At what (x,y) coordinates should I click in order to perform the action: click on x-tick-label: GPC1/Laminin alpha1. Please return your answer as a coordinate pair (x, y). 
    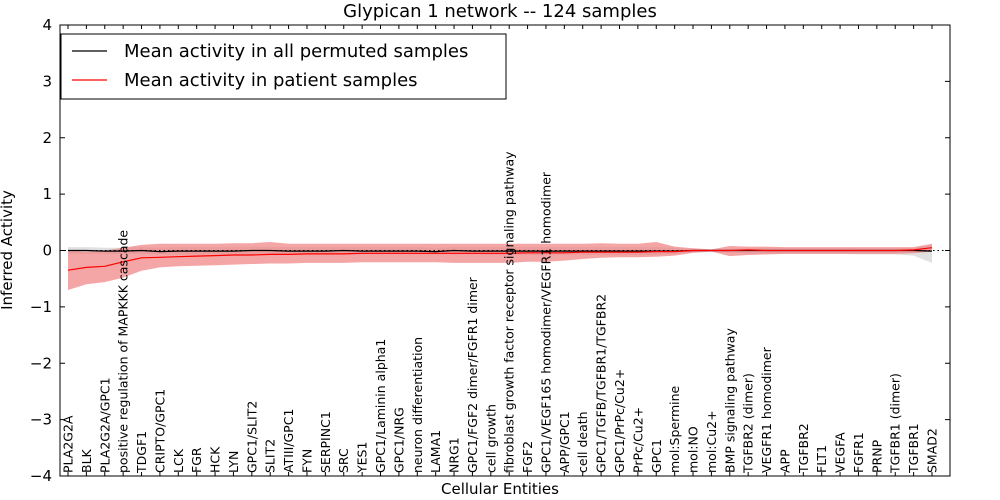
    Looking at the image, I should click on (380, 406).